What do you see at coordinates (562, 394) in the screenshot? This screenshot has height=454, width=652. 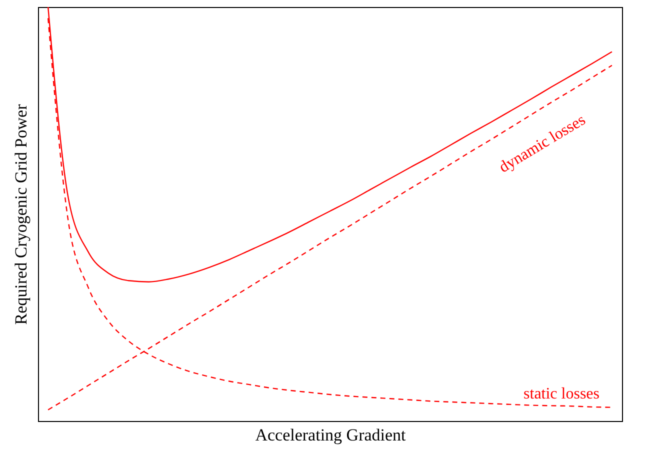 I see `series-label: static losses` at bounding box center [562, 394].